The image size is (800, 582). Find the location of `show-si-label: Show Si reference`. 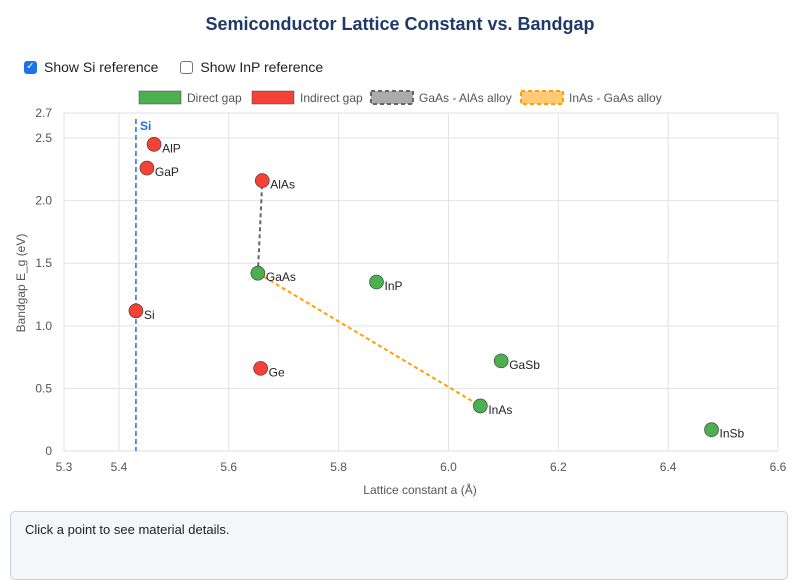

show-si-label: Show Si reference is located at coordinates (101, 67).